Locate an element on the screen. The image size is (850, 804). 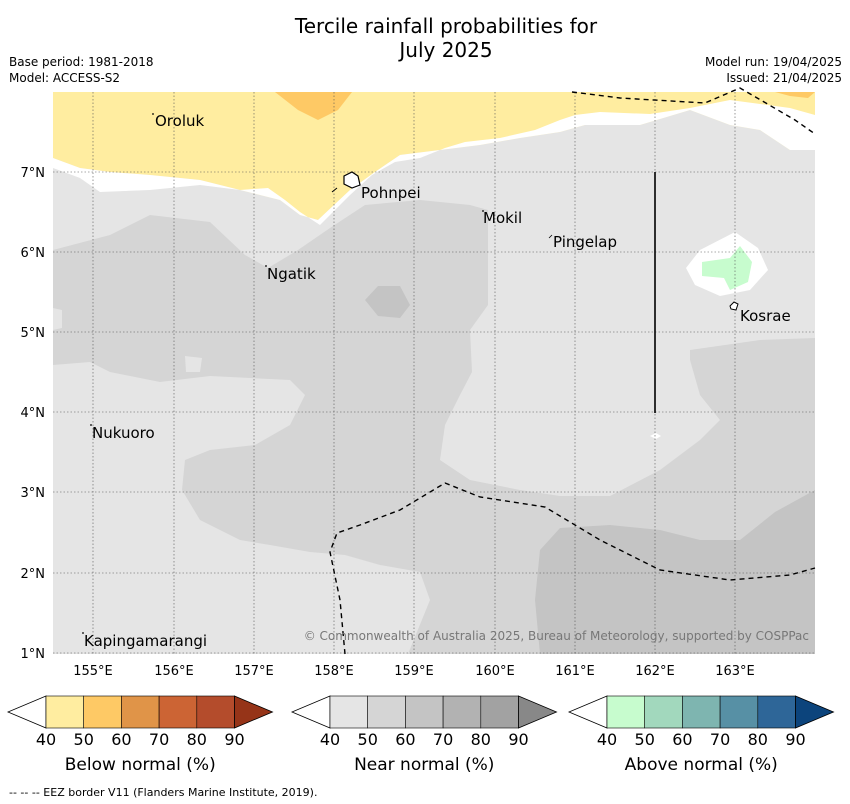
x-tick: 160°E is located at coordinates (495, 671).